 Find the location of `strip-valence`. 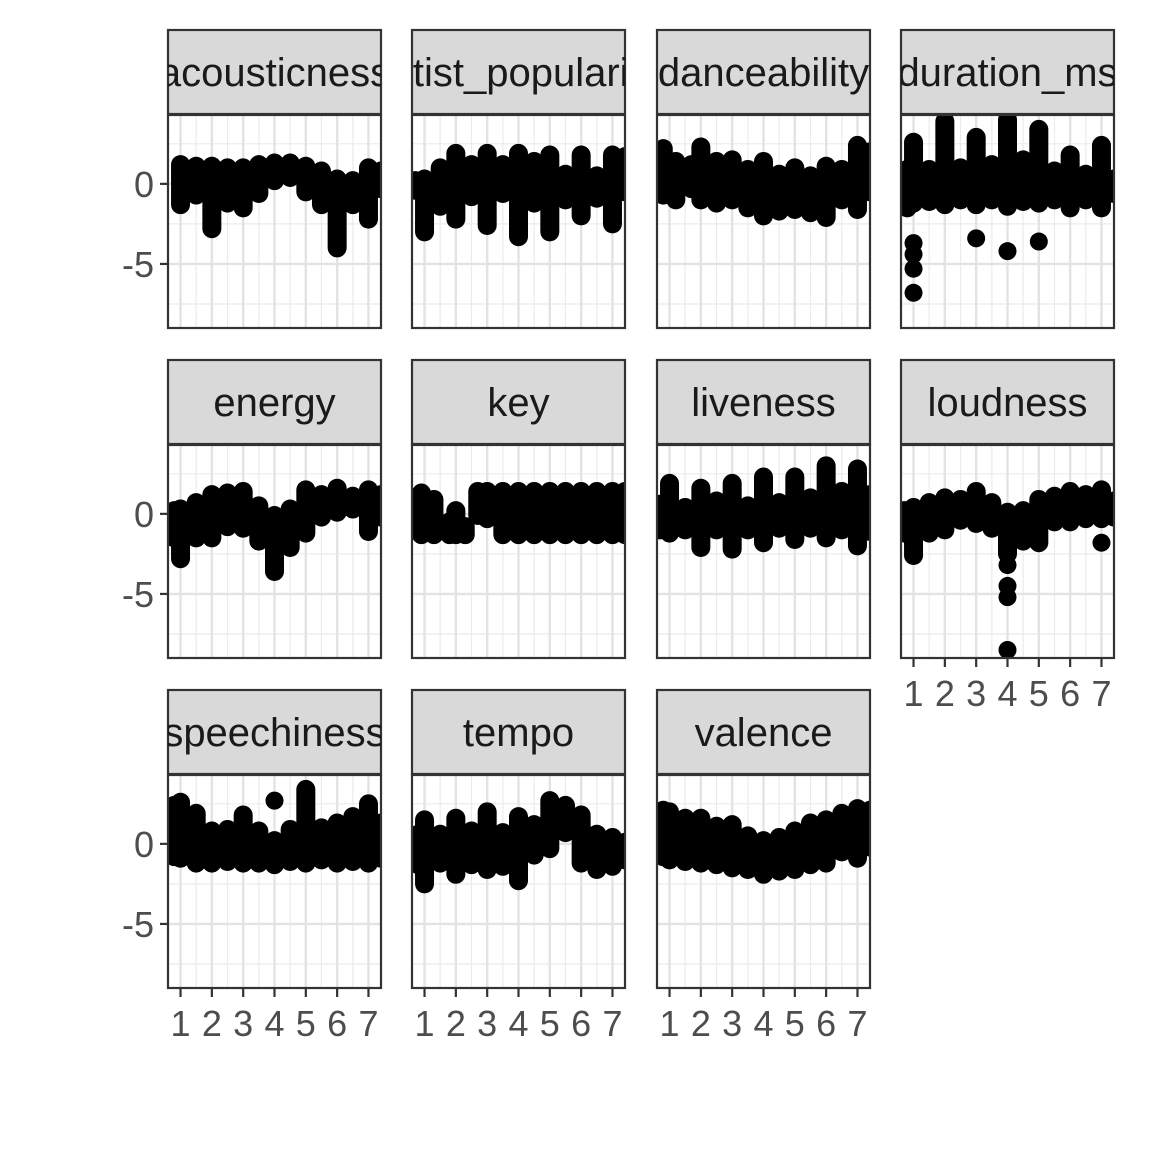

strip-valence is located at coordinates (763, 732).